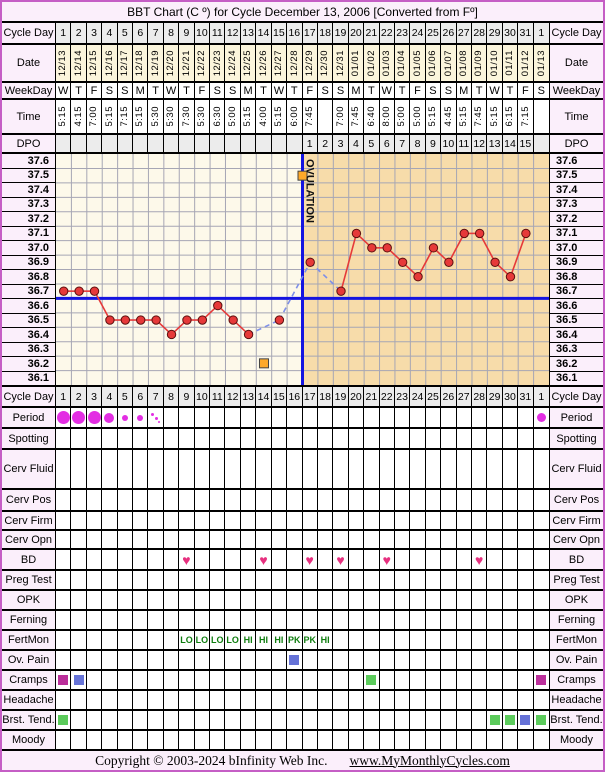 The image size is (605, 772). Describe the element at coordinates (263, 640) in the screenshot. I see `fertmon-value: HI` at that location.